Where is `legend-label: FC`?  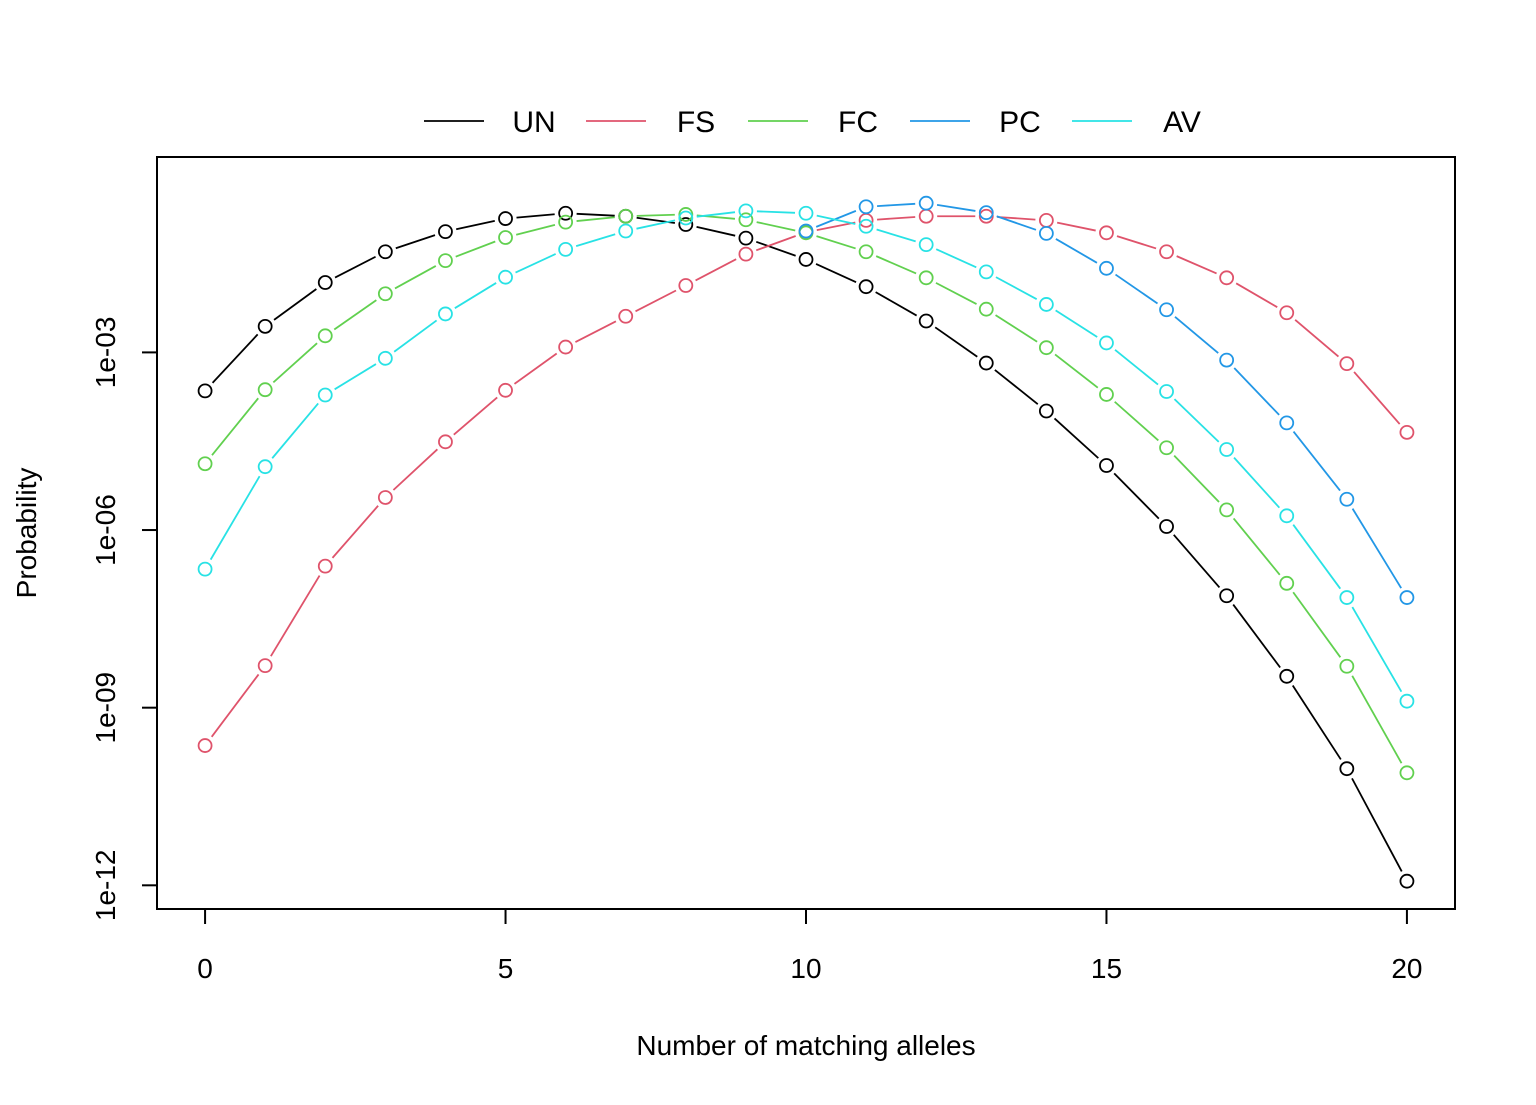 legend-label: FC is located at coordinates (858, 122).